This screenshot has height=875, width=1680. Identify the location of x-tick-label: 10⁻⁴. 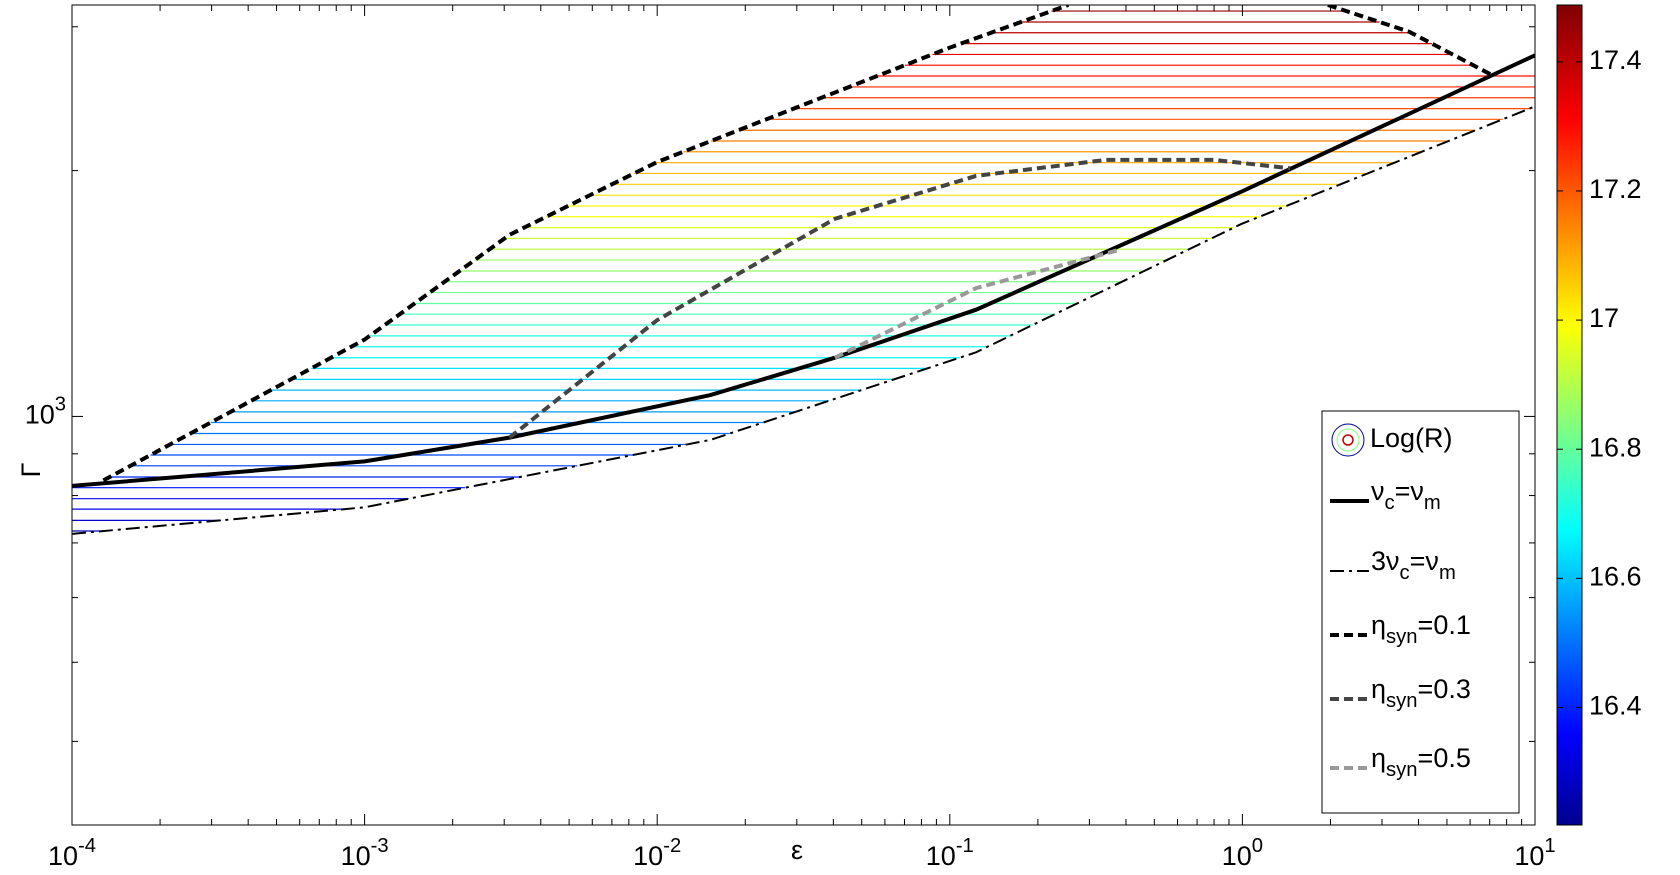
(72, 853).